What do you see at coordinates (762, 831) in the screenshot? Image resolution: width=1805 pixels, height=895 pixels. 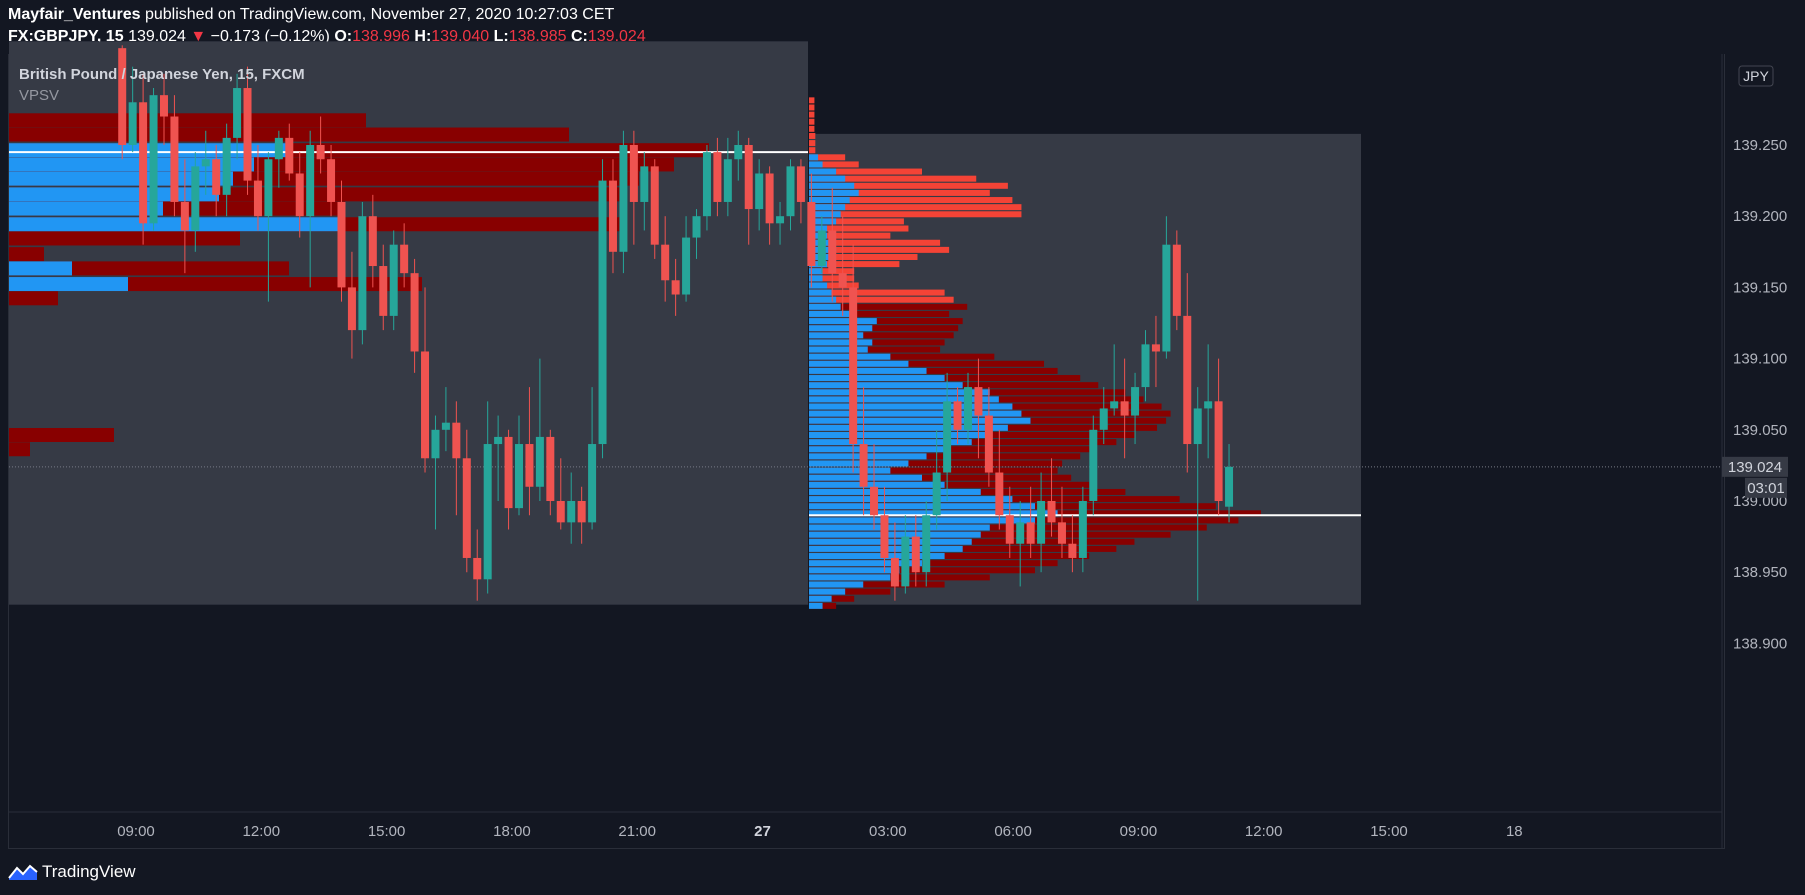 I see `x-axis-tick-label: 27` at bounding box center [762, 831].